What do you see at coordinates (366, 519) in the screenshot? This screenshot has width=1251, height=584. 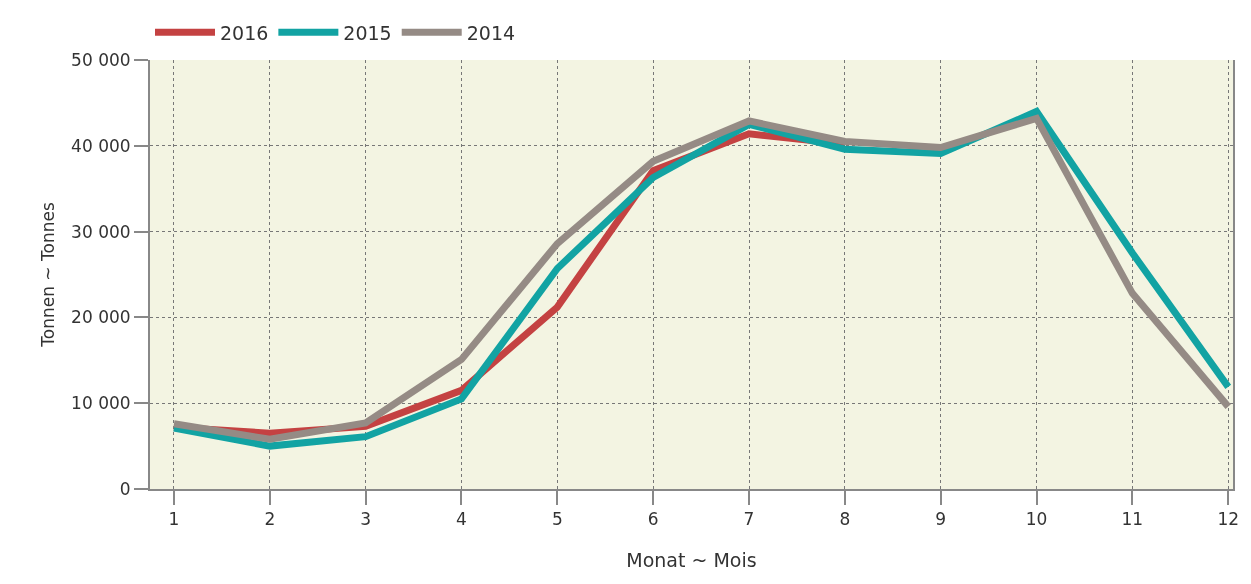 I see `x-tick-label: 3` at bounding box center [366, 519].